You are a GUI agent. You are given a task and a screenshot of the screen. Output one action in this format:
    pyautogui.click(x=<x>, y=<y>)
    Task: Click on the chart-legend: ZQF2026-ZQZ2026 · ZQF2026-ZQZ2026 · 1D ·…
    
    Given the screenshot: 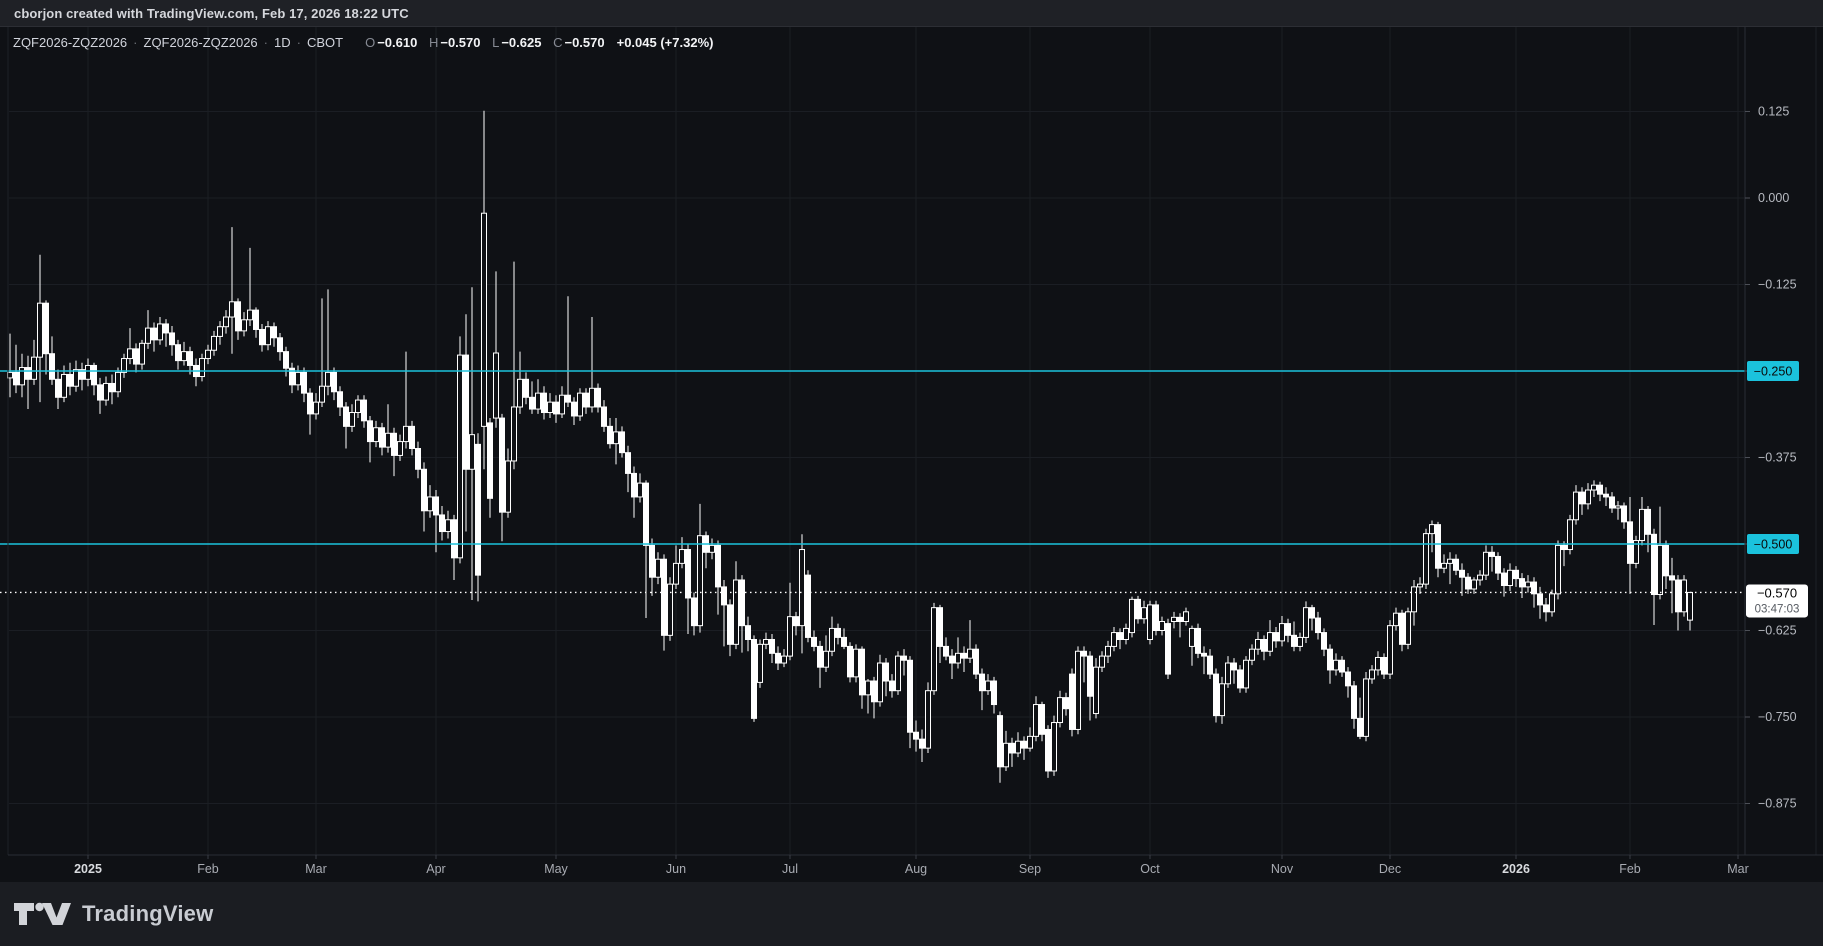 What is the action you would take?
    pyautogui.click(x=363, y=42)
    